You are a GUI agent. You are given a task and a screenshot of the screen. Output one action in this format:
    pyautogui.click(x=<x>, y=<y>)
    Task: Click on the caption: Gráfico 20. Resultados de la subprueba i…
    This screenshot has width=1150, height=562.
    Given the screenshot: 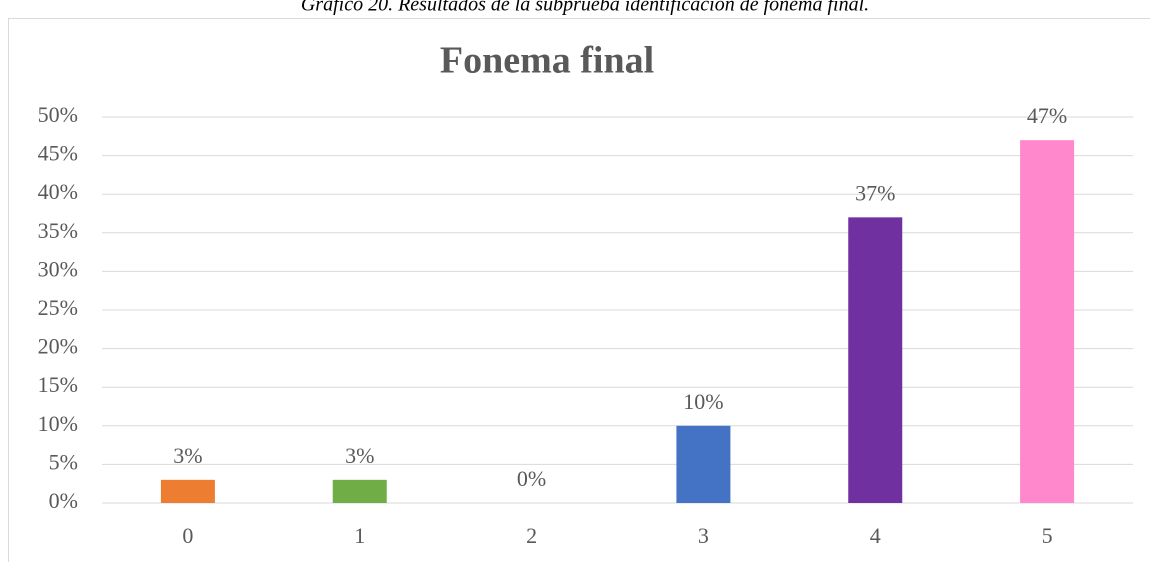 What is the action you would take?
    pyautogui.click(x=585, y=8)
    